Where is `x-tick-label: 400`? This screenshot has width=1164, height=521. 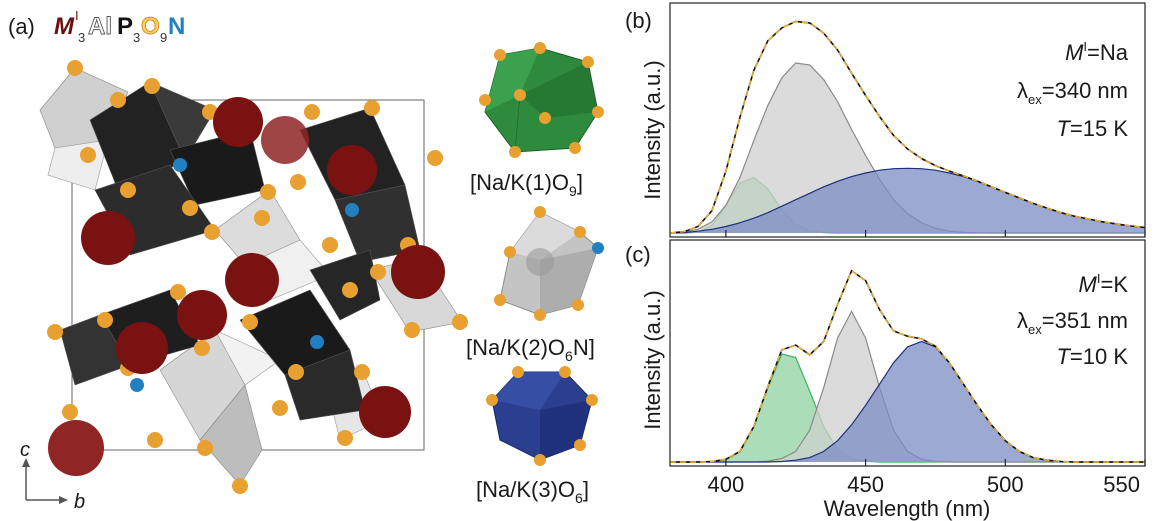 x-tick-label: 400 is located at coordinates (726, 484).